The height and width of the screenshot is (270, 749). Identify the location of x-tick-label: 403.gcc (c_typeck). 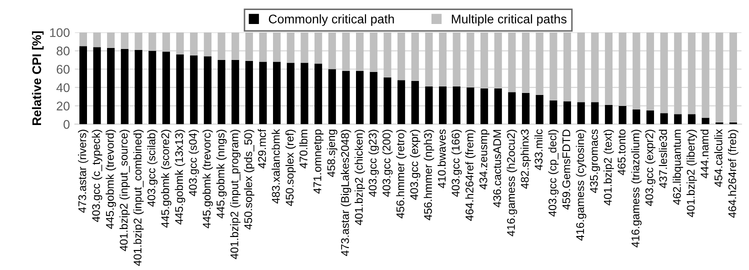
(97, 176).